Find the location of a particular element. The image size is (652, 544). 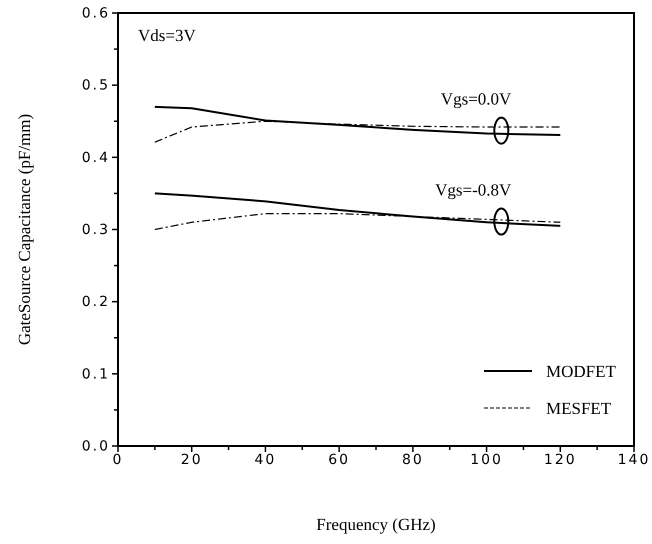

x-tick-label: 0 is located at coordinates (118, 460).